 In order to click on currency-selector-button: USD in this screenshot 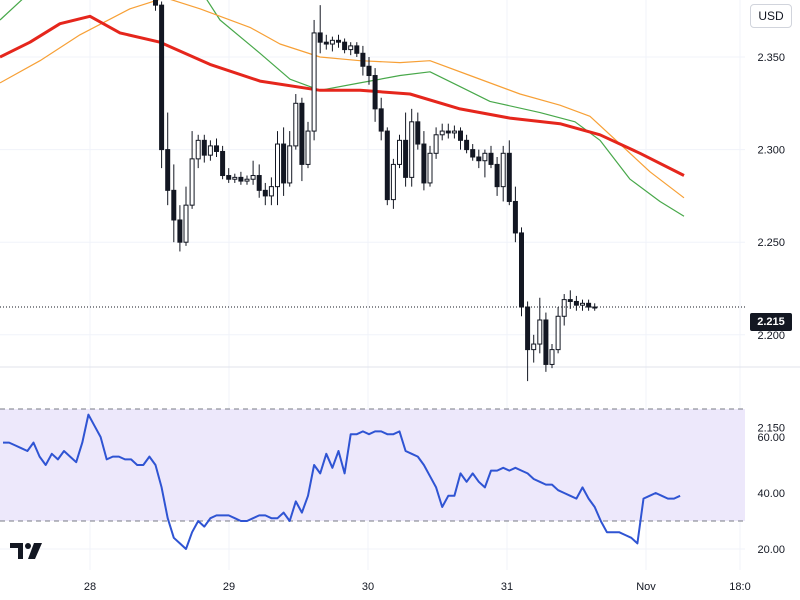, I will do `click(771, 16)`.